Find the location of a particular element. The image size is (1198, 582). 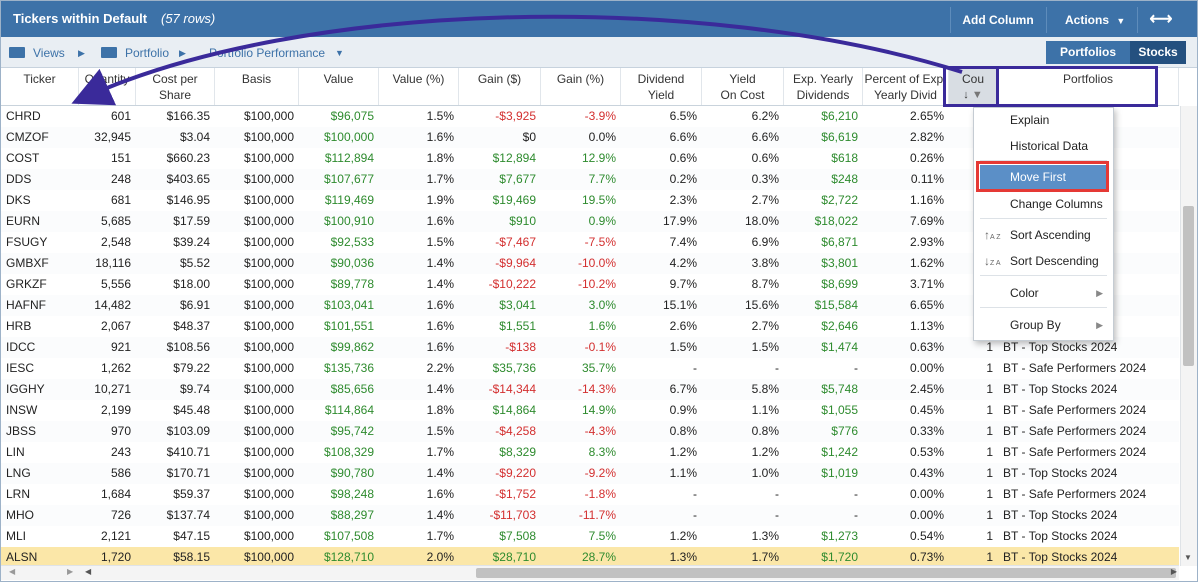

table-cell: $1,242 is located at coordinates (839, 452).